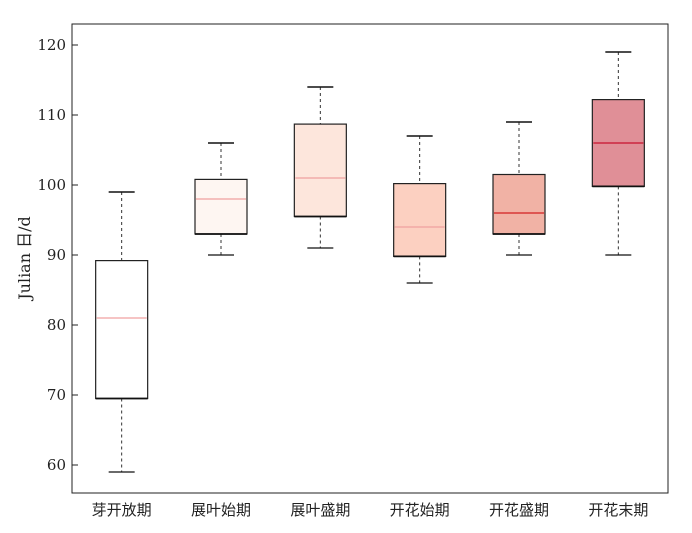 The height and width of the screenshot is (533, 692). Describe the element at coordinates (51, 115) in the screenshot. I see `y-tick-label: 110` at that location.